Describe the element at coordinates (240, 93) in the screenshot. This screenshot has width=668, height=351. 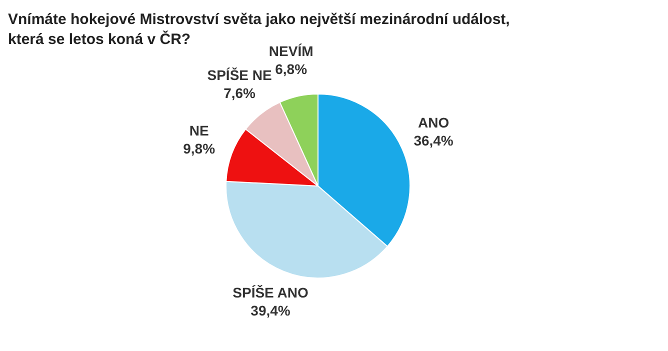
I see `data-label: 7,6%` at that location.